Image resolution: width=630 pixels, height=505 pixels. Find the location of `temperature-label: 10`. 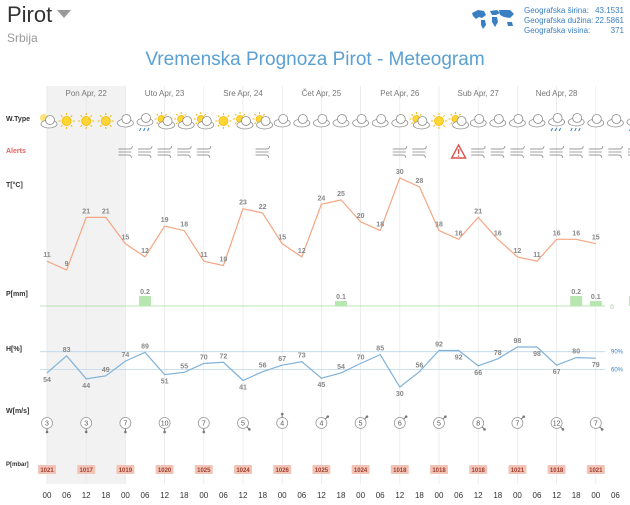

temperature-label: 10 is located at coordinates (224, 260).